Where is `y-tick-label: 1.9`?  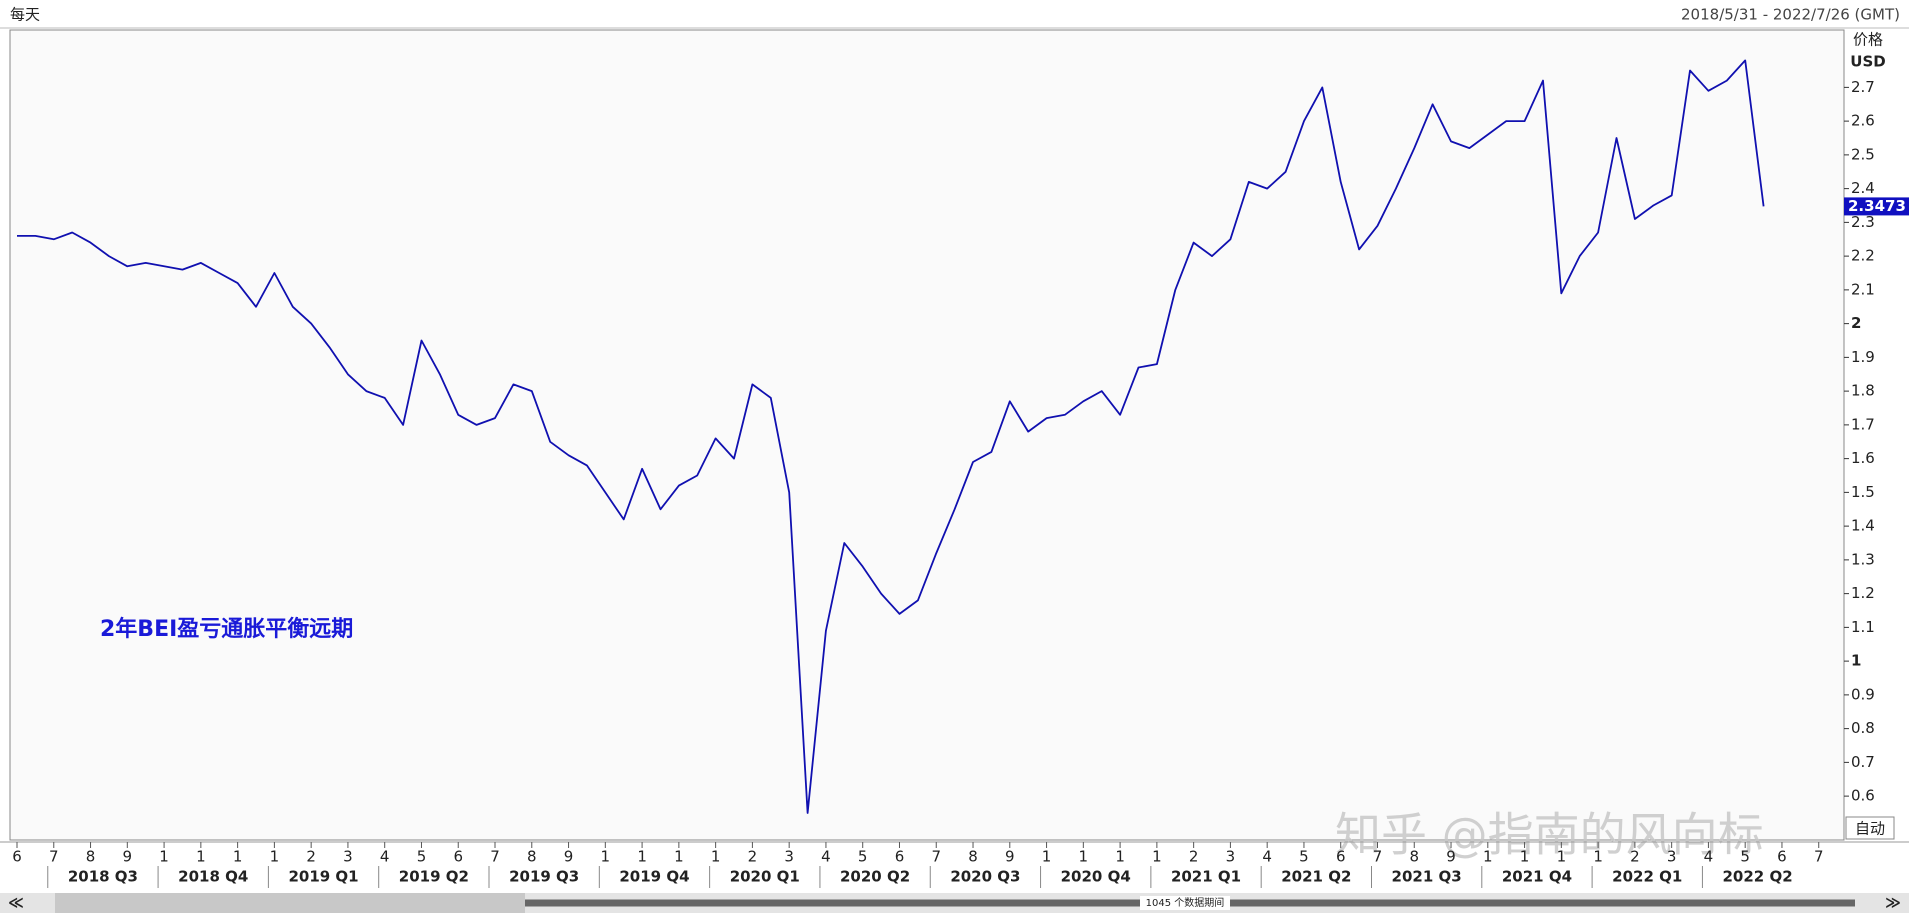 y-tick-label: 1.9 is located at coordinates (1863, 357).